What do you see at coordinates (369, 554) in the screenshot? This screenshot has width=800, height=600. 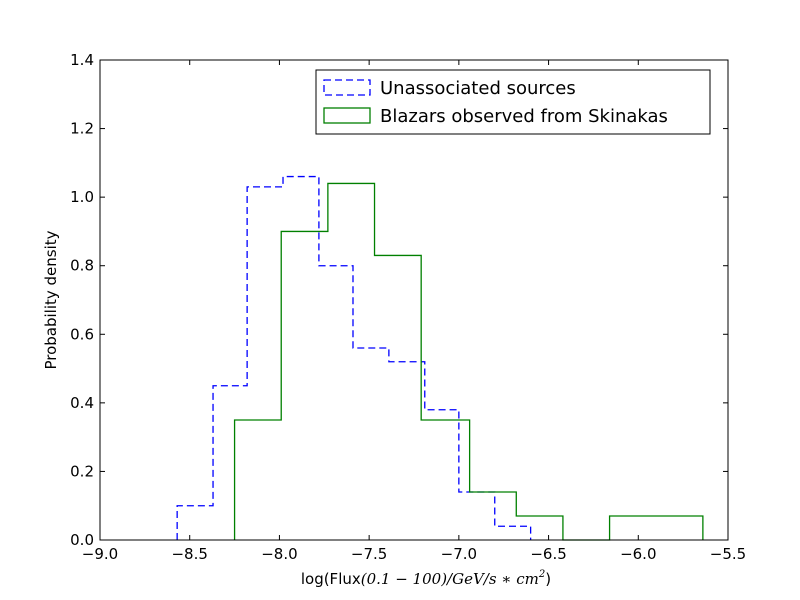 I see `x-tick-label: −7.5` at bounding box center [369, 554].